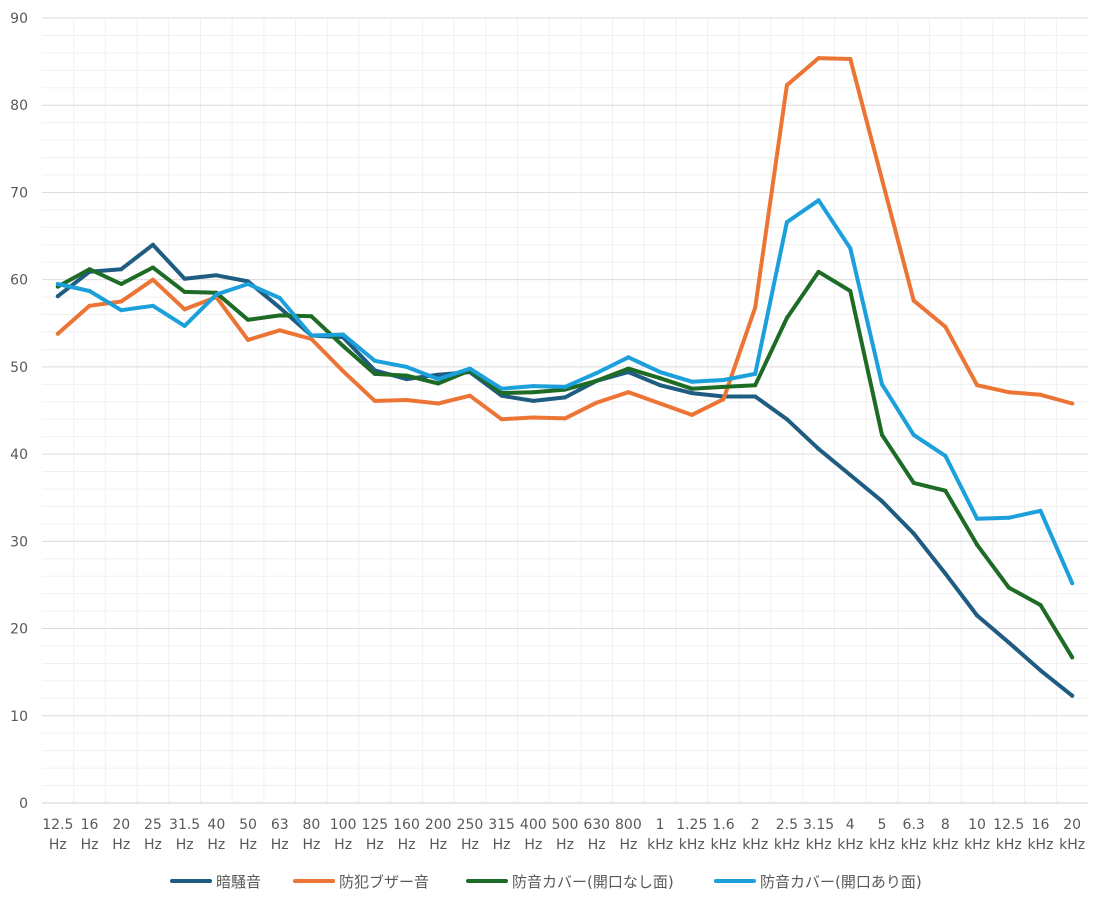 This screenshot has width=1105, height=906. What do you see at coordinates (691, 835) in the screenshot?
I see `x-tick-label: 1.25 kHz` at bounding box center [691, 835].